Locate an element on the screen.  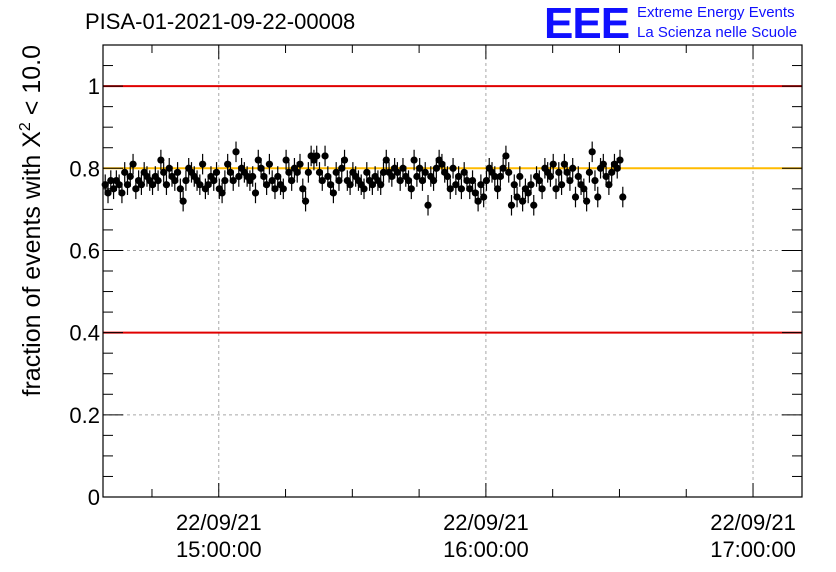
logo-line-1: Extreme Energy Events is located at coordinates (716, 12).